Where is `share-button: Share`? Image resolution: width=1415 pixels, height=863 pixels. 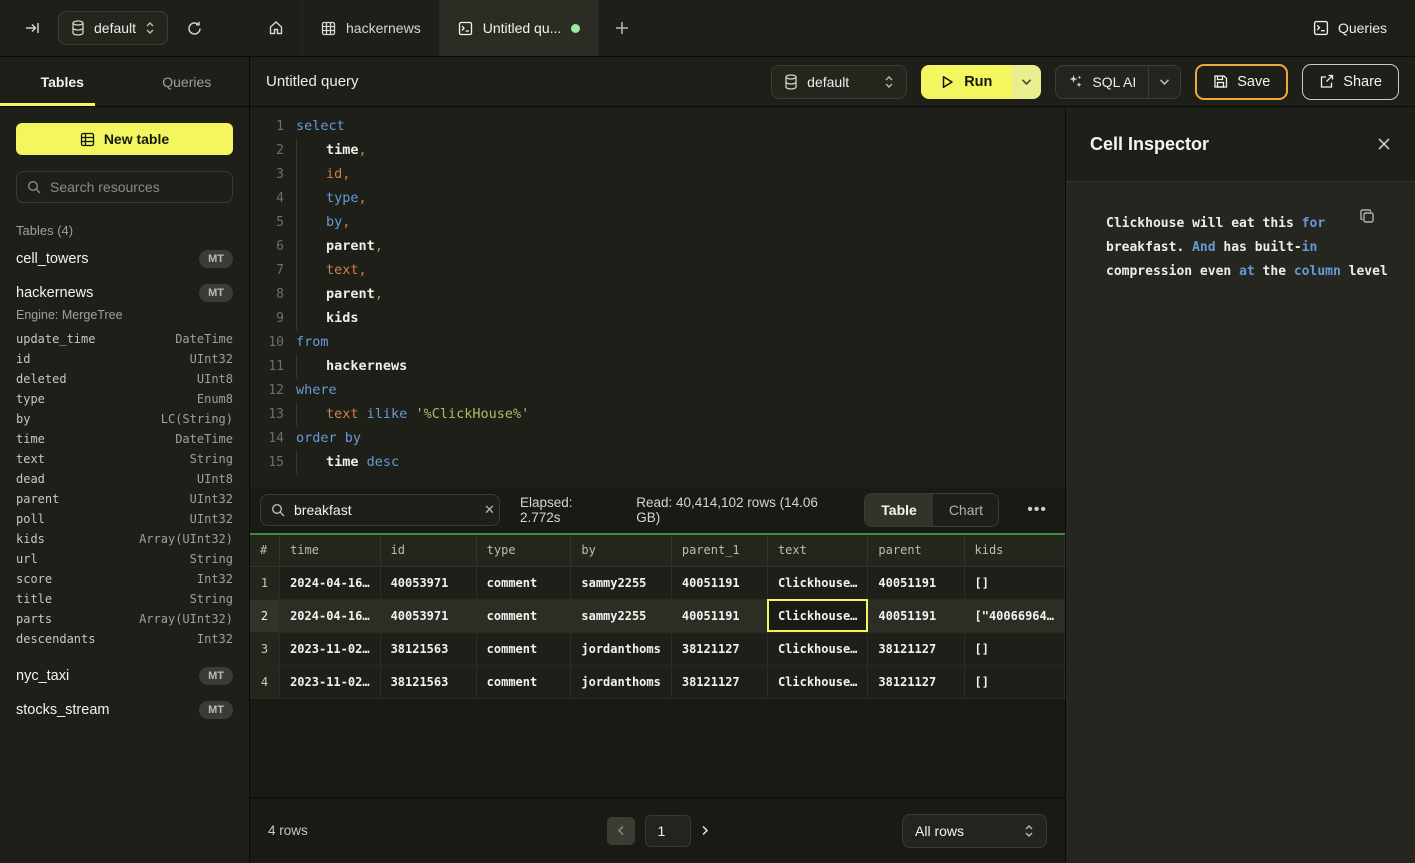 share-button: Share is located at coordinates (1350, 81).